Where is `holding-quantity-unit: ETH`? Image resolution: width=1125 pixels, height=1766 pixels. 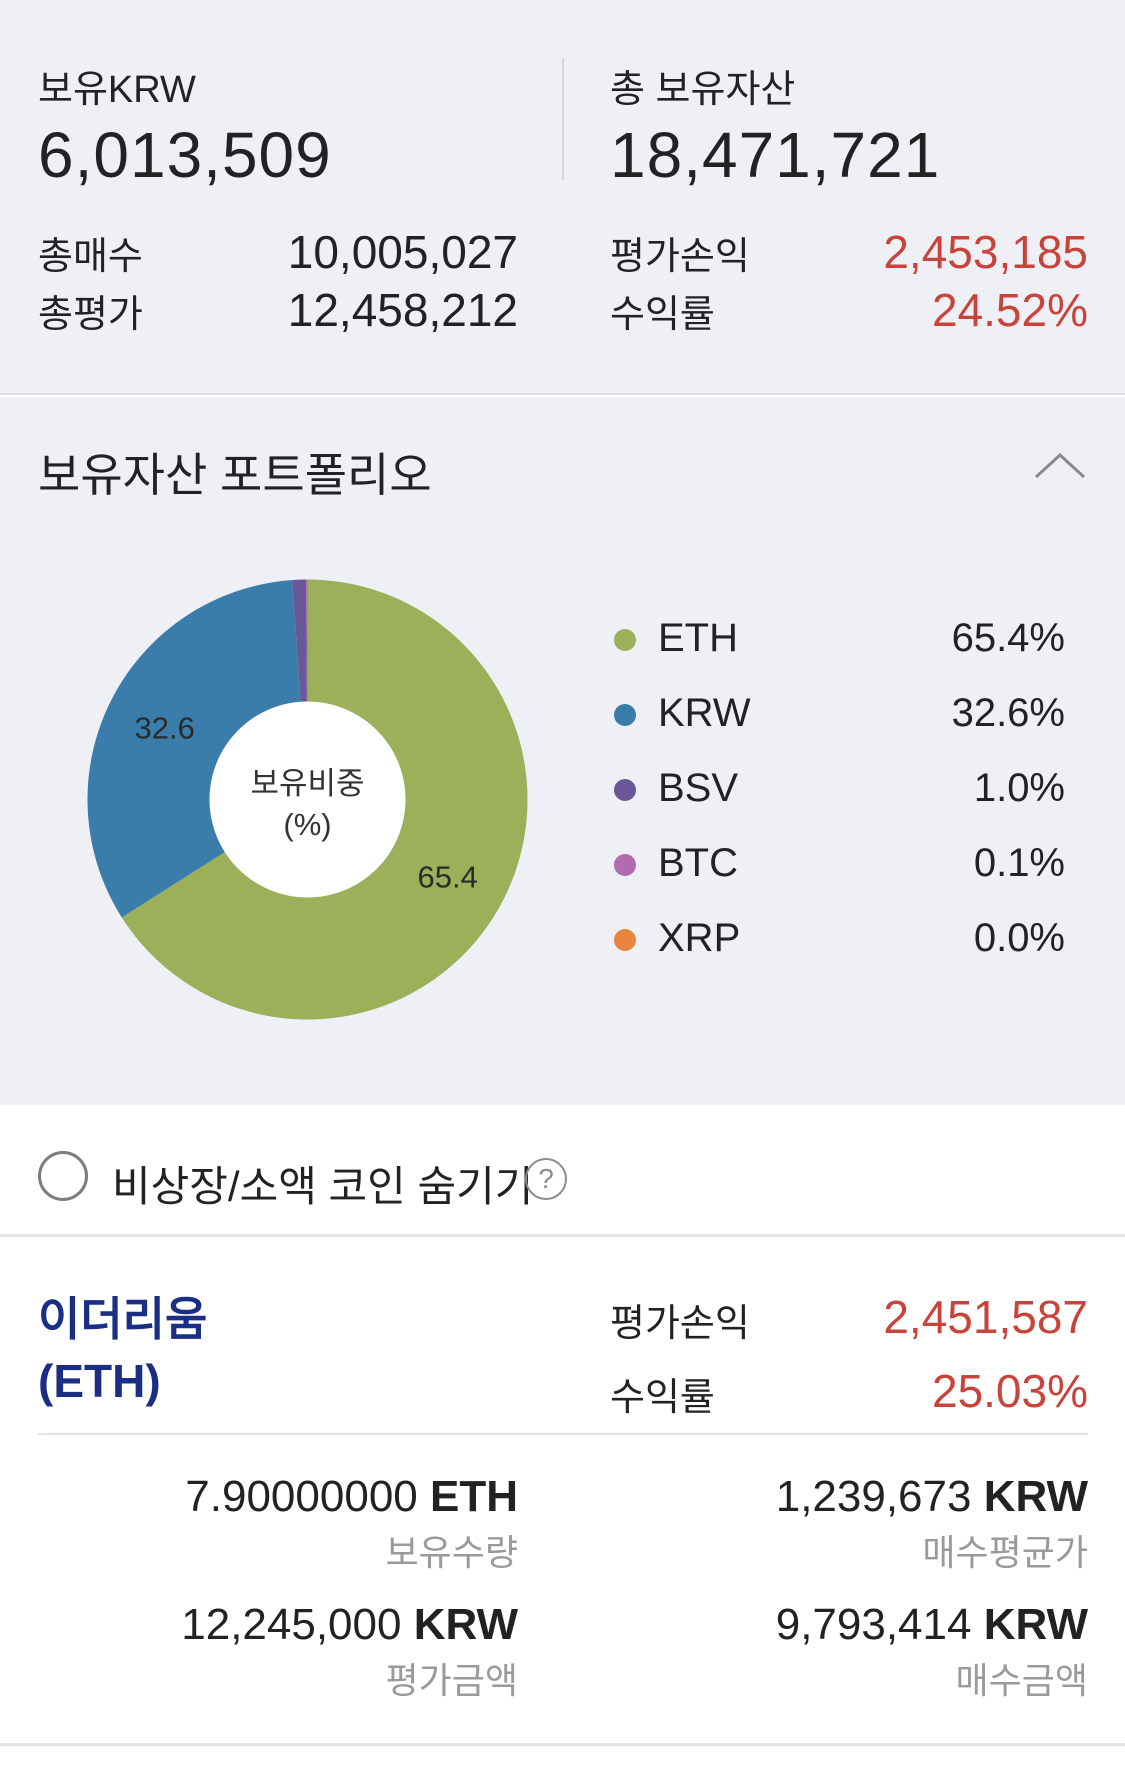 holding-quantity-unit: ETH is located at coordinates (474, 1496).